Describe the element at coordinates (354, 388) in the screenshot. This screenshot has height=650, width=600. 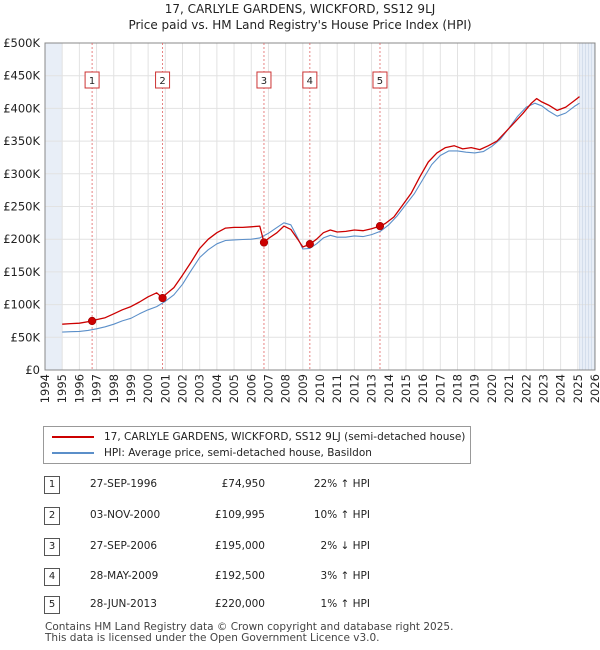
I see `x-tick-label: 2012` at that location.